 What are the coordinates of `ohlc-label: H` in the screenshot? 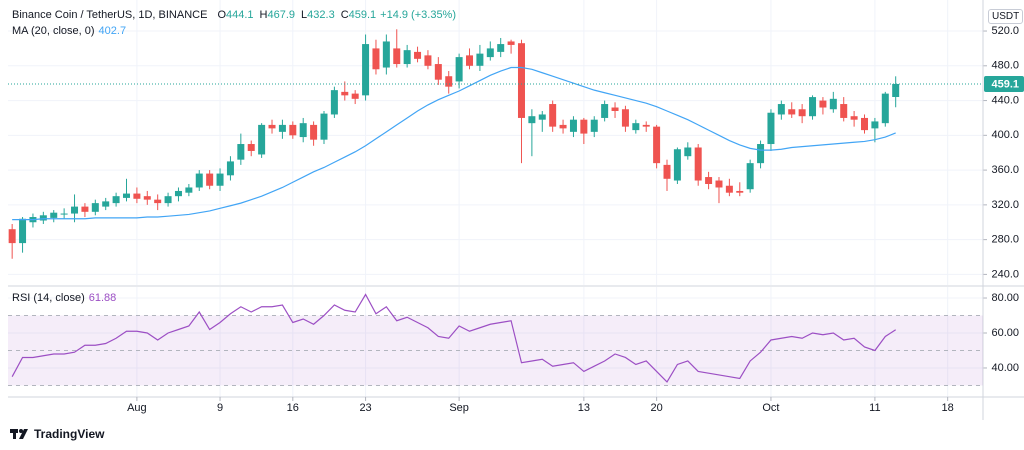 It's located at (263, 15).